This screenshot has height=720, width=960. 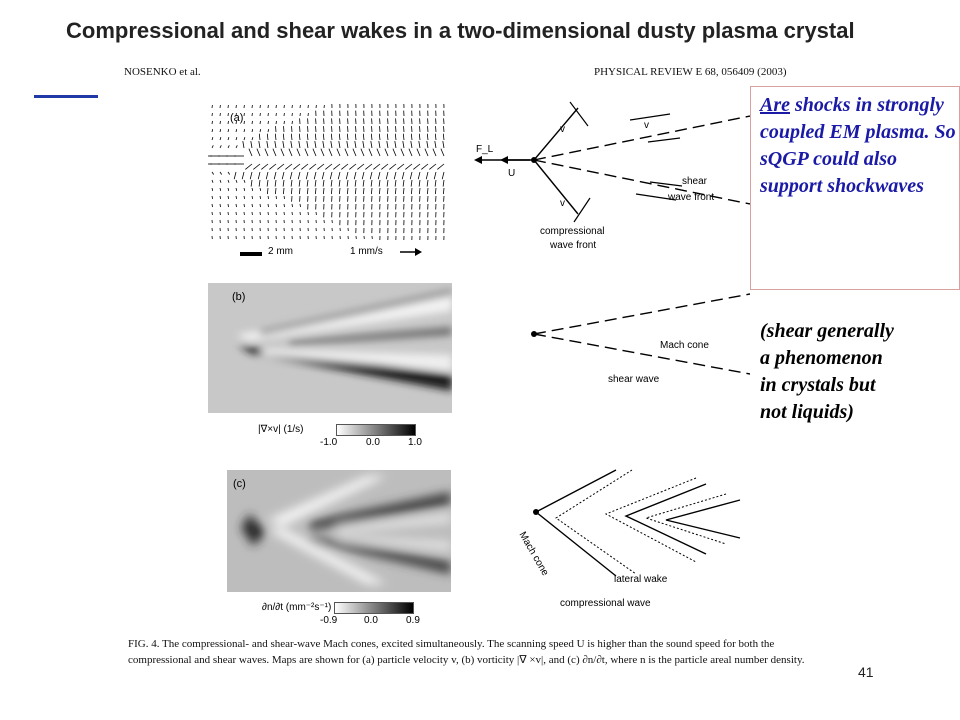 What do you see at coordinates (330, 348) in the screenshot?
I see `panel-b-vorticity-map: (b)` at bounding box center [330, 348].